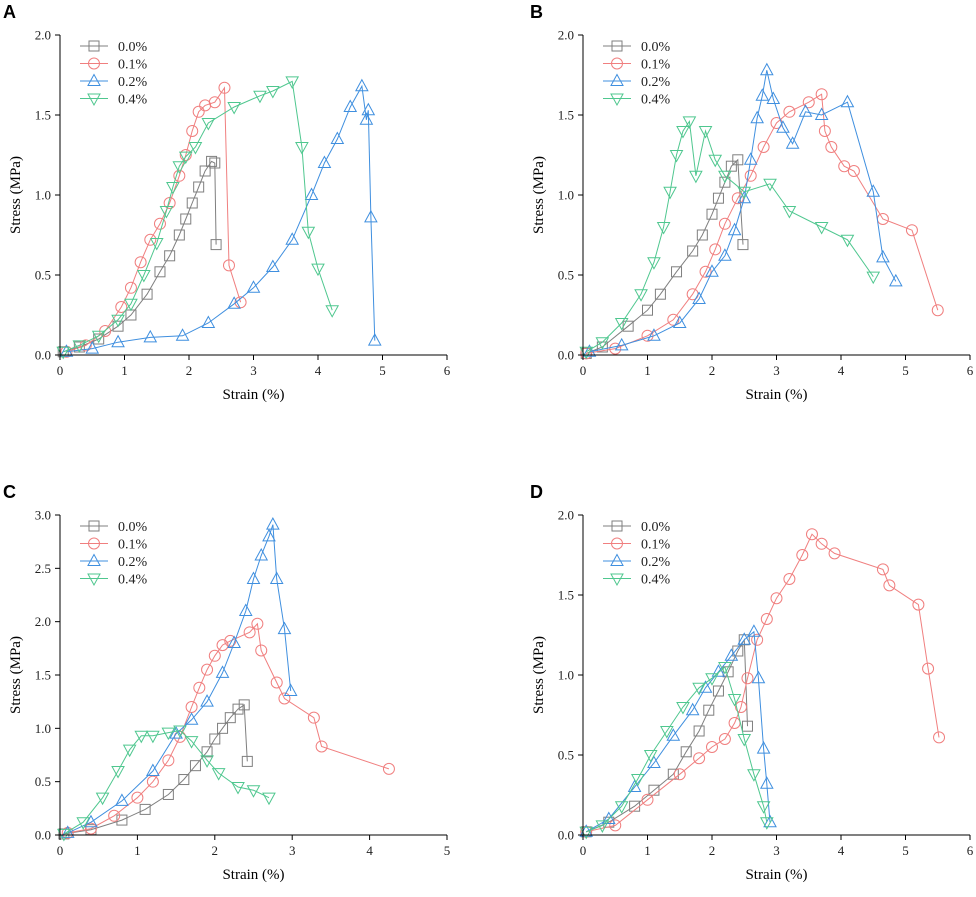 The width and height of the screenshot is (976, 897). Describe the element at coordinates (536, 12) in the screenshot. I see `panel-letter: B` at that location.